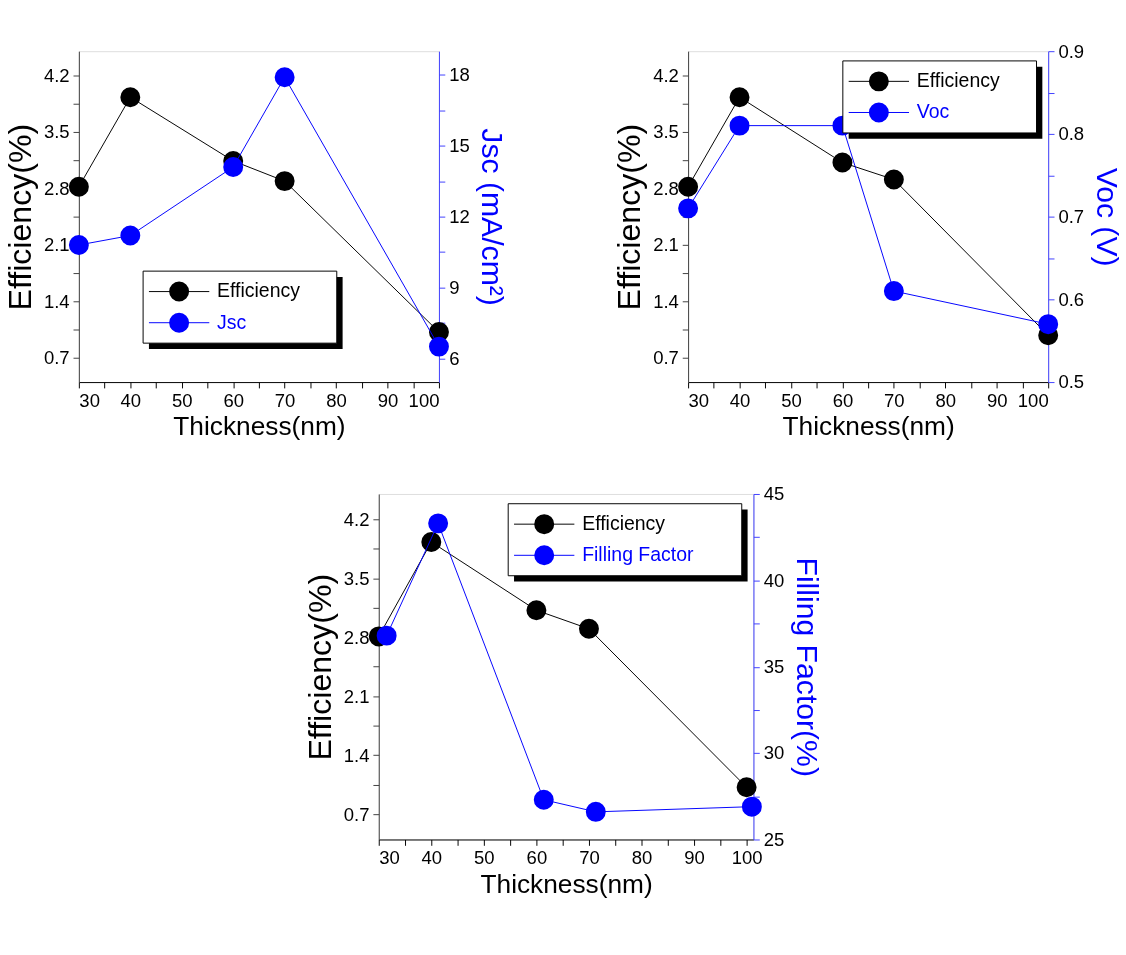 Image resolution: width=1126 pixels, height=955 pixels. Describe the element at coordinates (1071, 216) in the screenshot. I see `y2-tick-label: 0.7` at that location.